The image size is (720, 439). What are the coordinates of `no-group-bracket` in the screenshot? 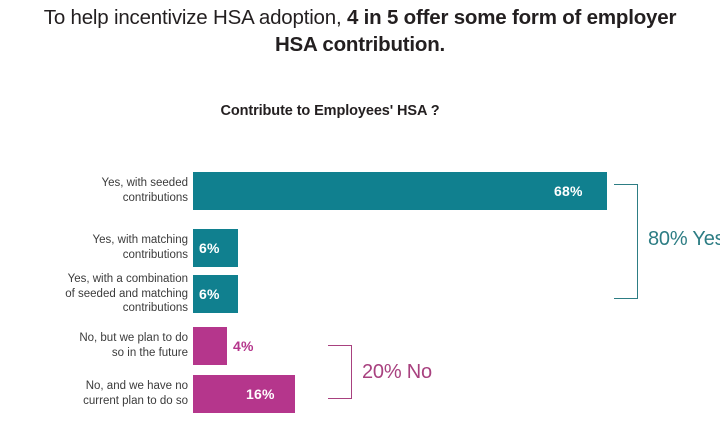 It's located at (340, 372).